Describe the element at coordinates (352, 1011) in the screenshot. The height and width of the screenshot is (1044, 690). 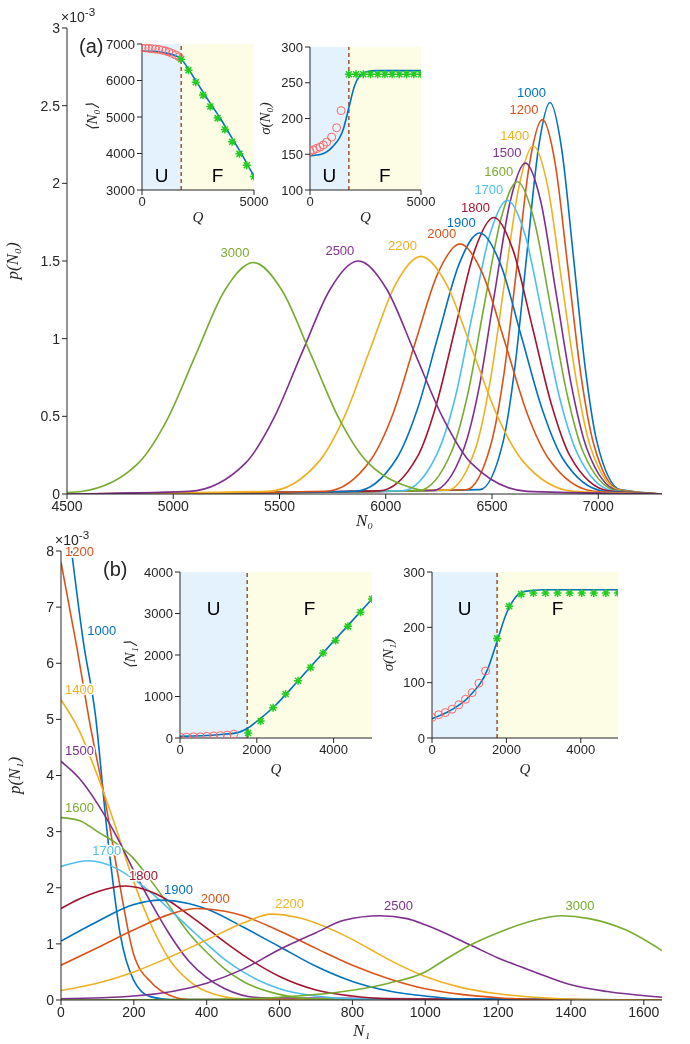
I see `x-tick-label: 800` at that location.